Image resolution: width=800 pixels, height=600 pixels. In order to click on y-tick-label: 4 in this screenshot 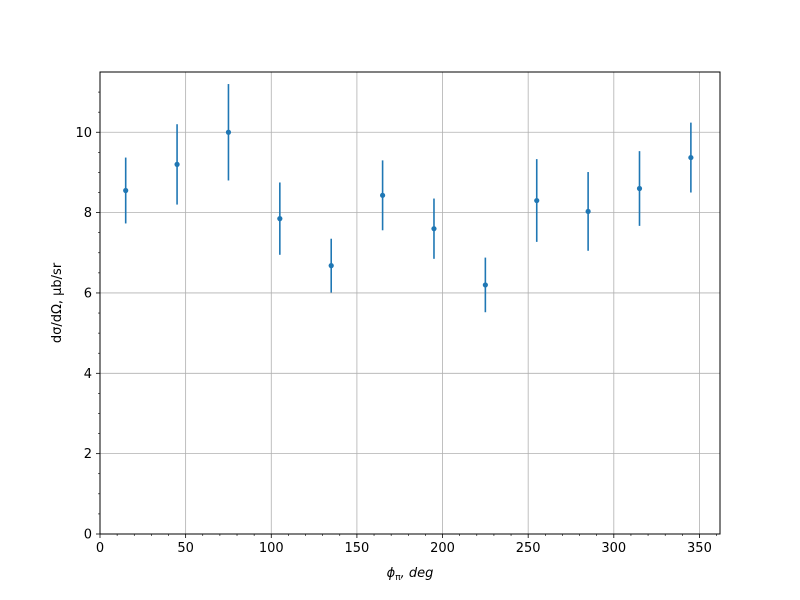, I will do `click(88, 374)`.